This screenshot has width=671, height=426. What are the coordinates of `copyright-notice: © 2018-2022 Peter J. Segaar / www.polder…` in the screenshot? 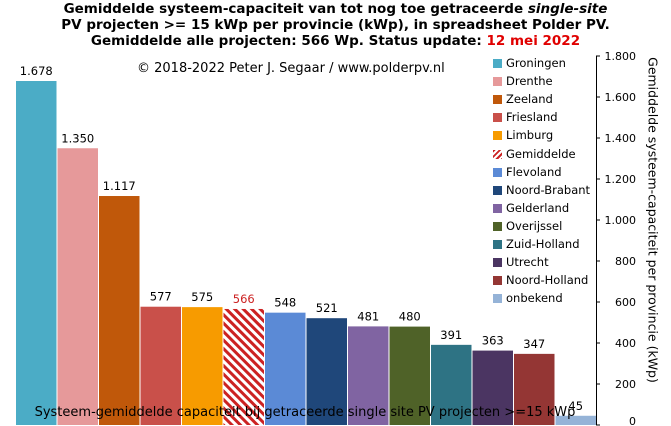 It's located at (291, 68).